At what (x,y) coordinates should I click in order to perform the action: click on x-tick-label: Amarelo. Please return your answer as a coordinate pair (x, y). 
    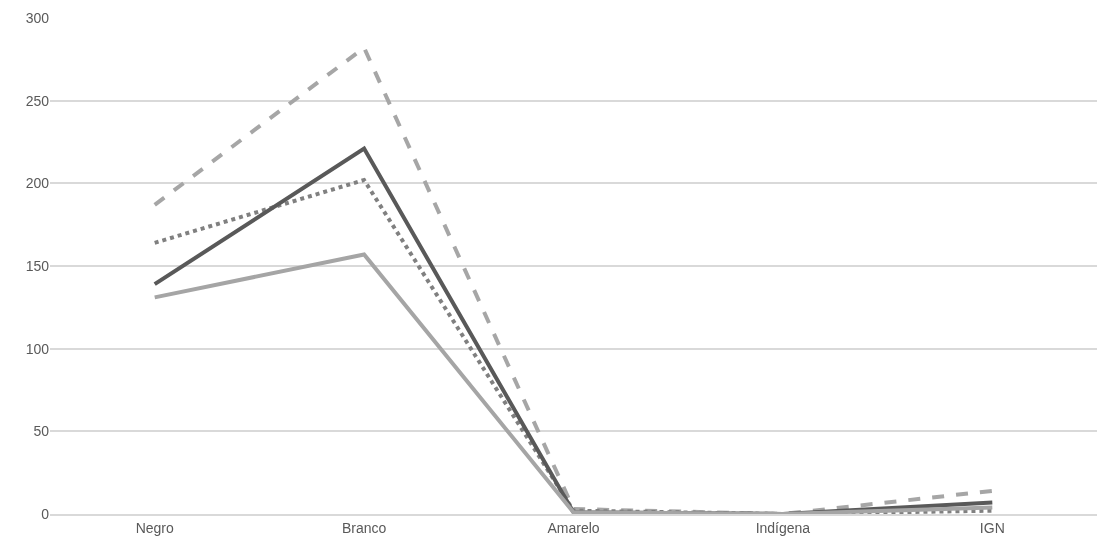
    Looking at the image, I should click on (573, 527).